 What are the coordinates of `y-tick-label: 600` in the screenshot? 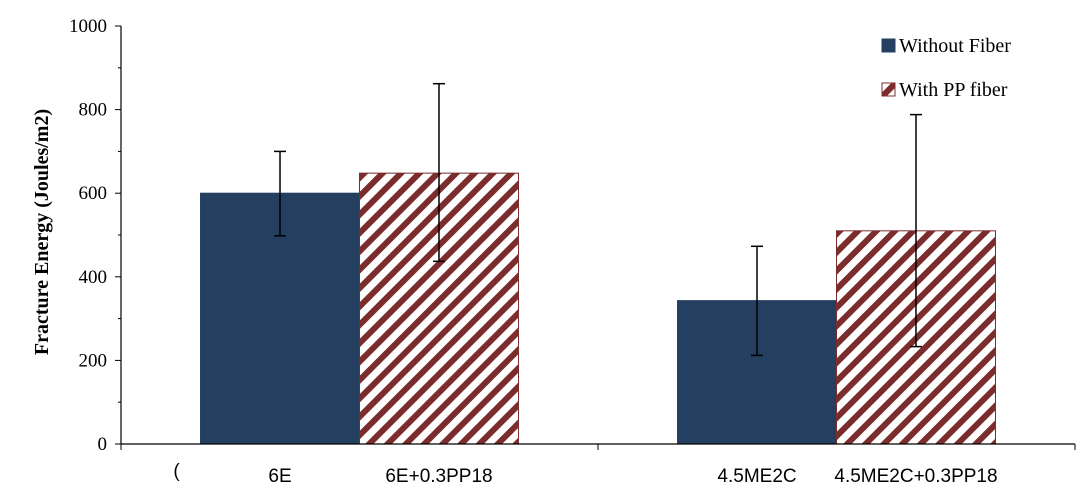 It's located at (93, 193).